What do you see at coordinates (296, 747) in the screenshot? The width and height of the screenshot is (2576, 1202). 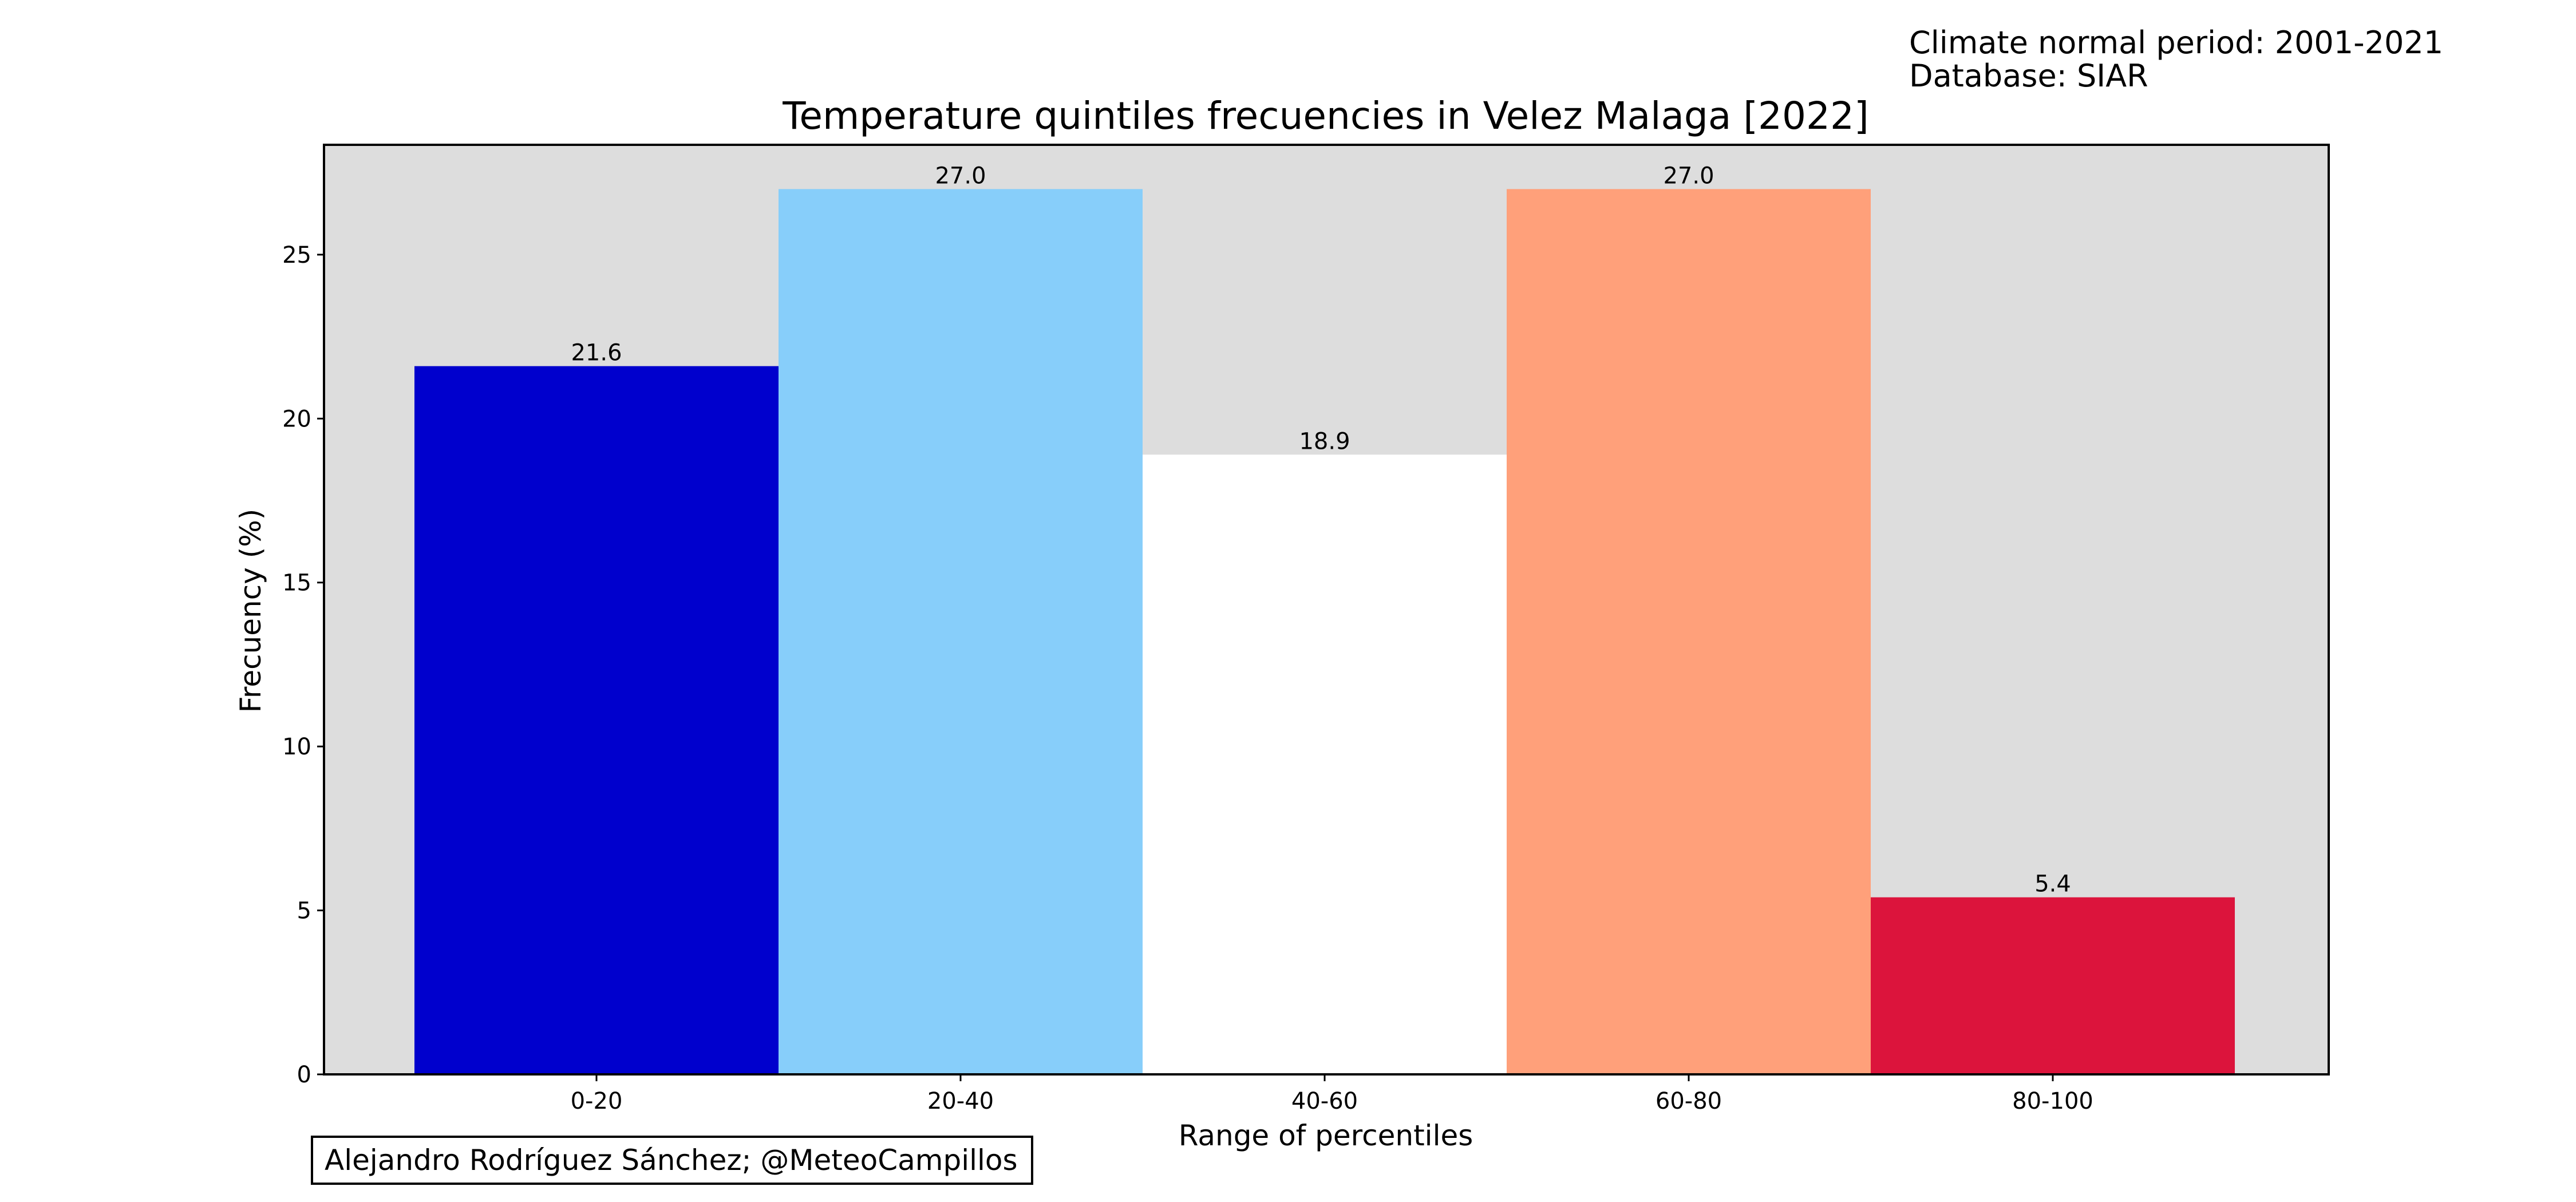 I see `y-tick-label-10: 10` at bounding box center [296, 747].